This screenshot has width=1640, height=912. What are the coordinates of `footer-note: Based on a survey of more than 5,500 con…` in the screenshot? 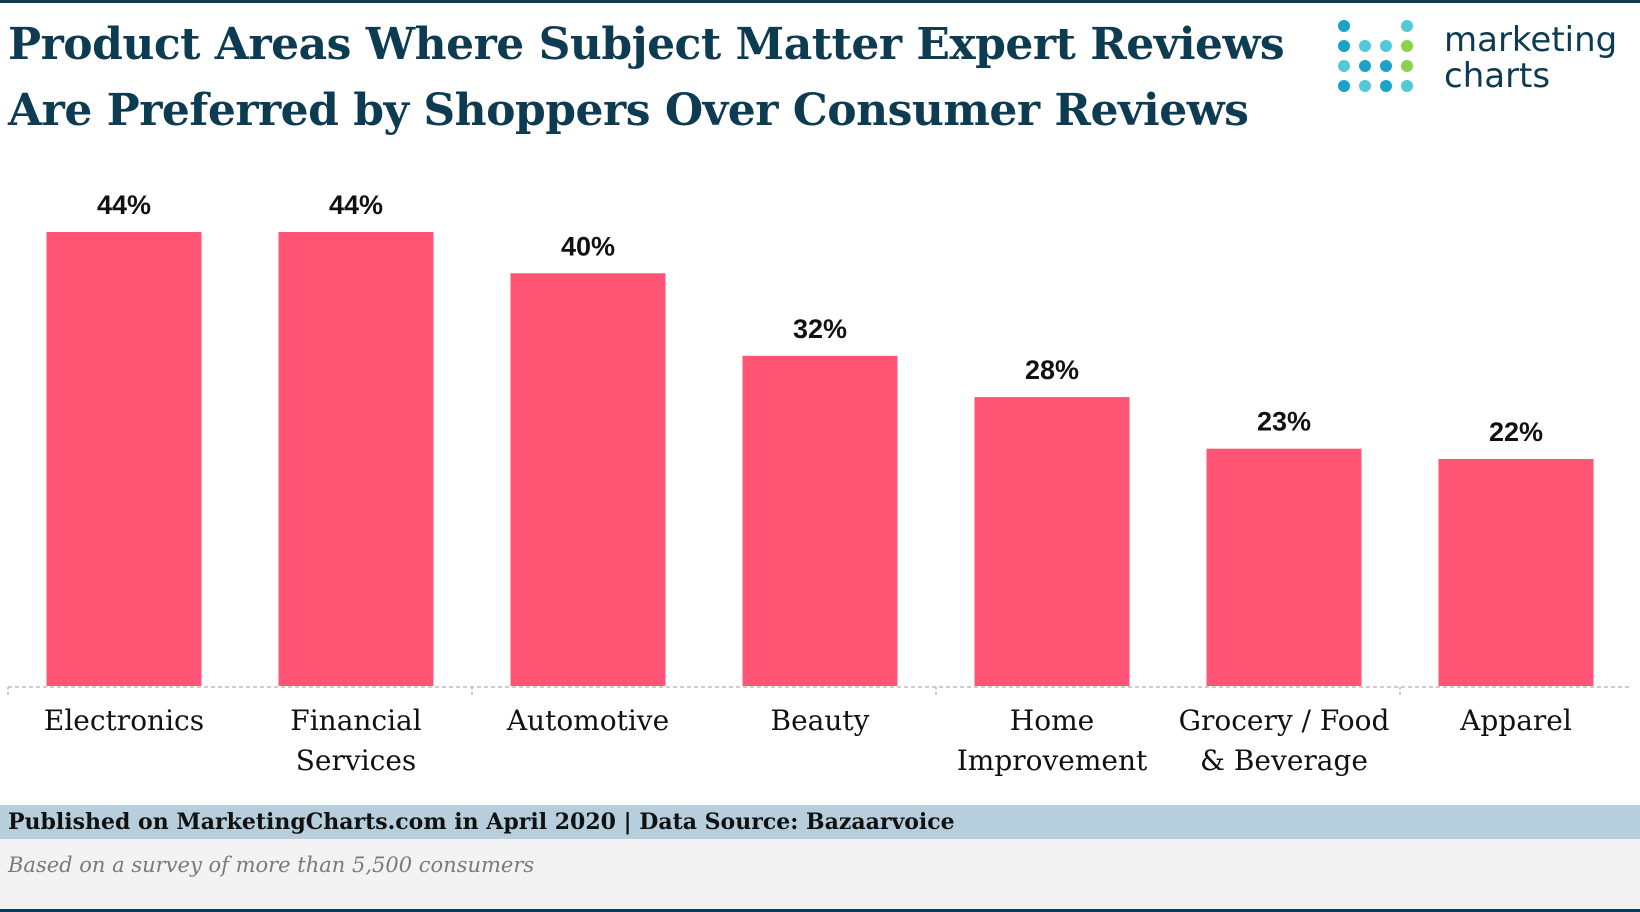 It's located at (271, 865).